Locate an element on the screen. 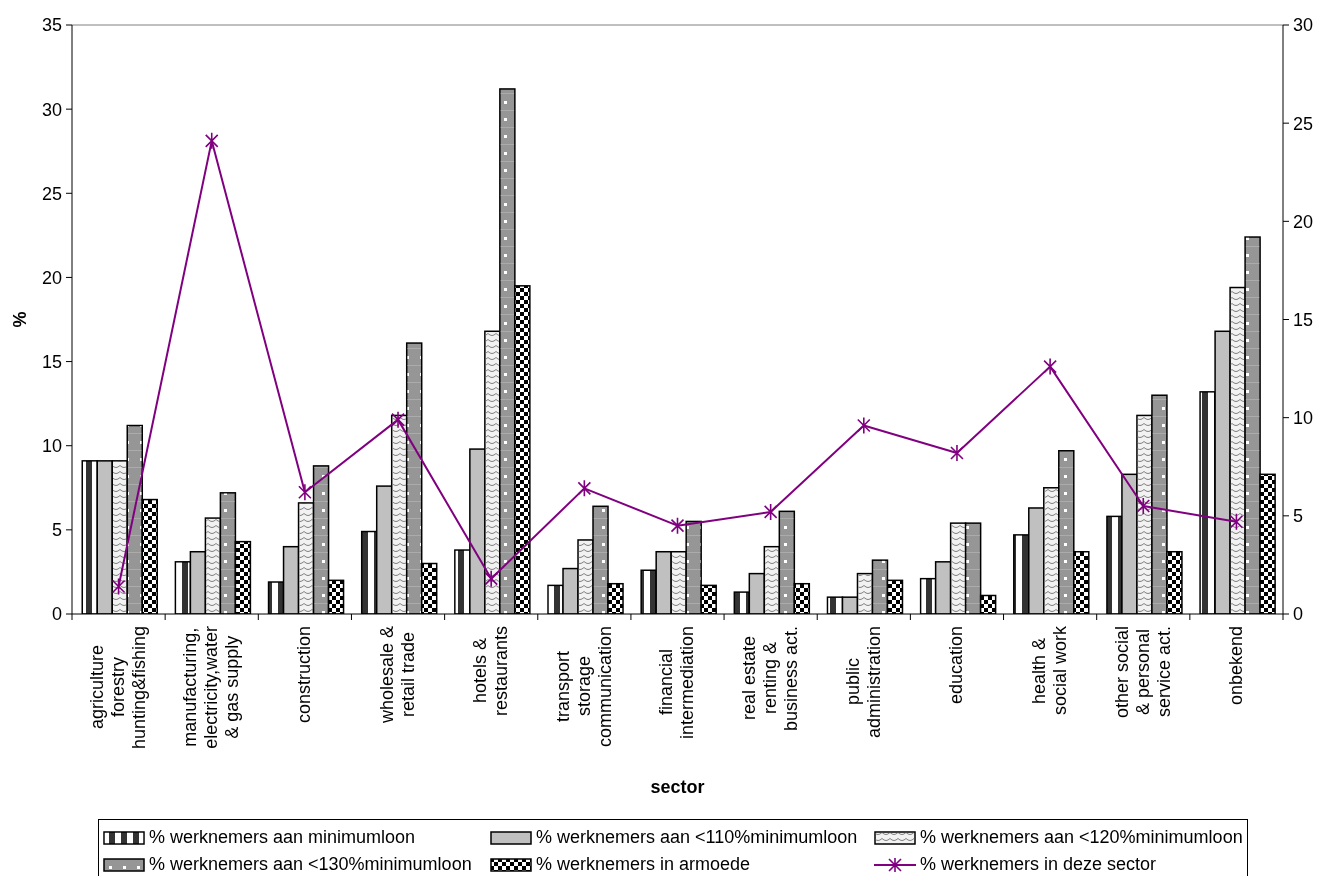  y2-tick-label: 5 is located at coordinates (1298, 516).